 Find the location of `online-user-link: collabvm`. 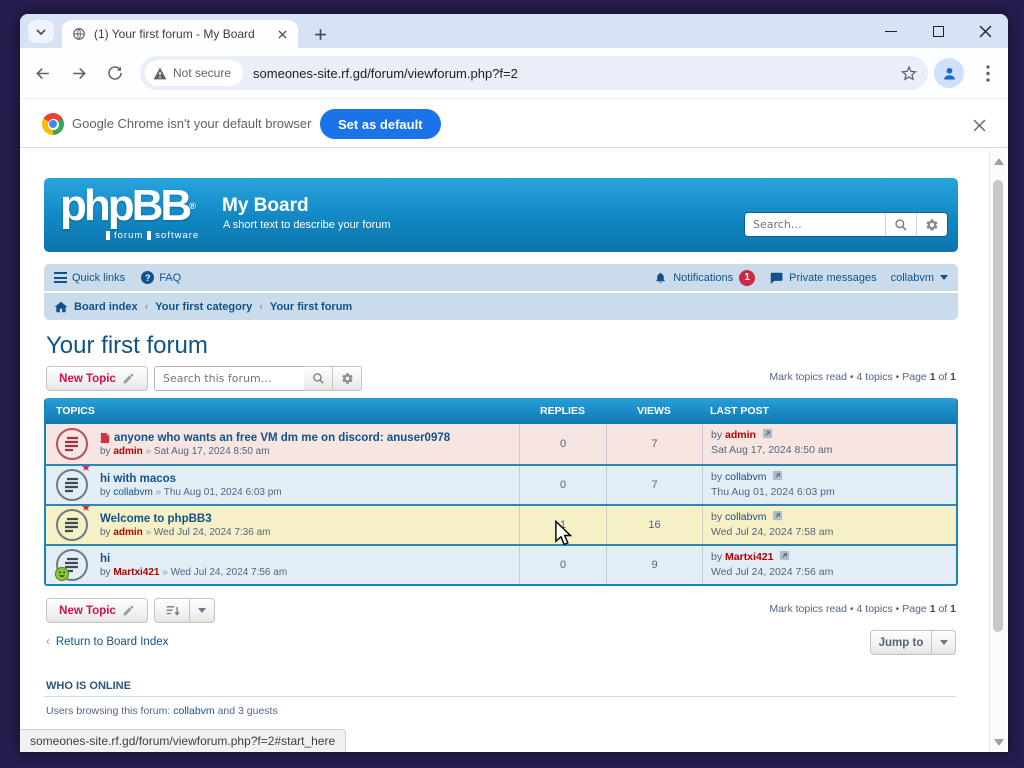

online-user-link: collabvm is located at coordinates (194, 711).